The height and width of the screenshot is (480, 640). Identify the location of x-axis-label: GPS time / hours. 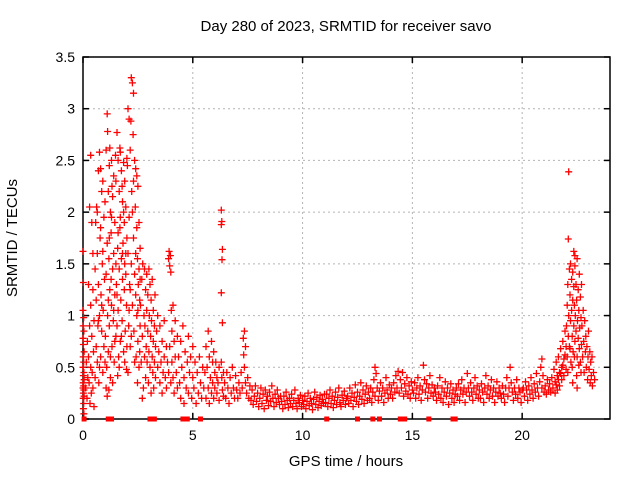
(346, 461).